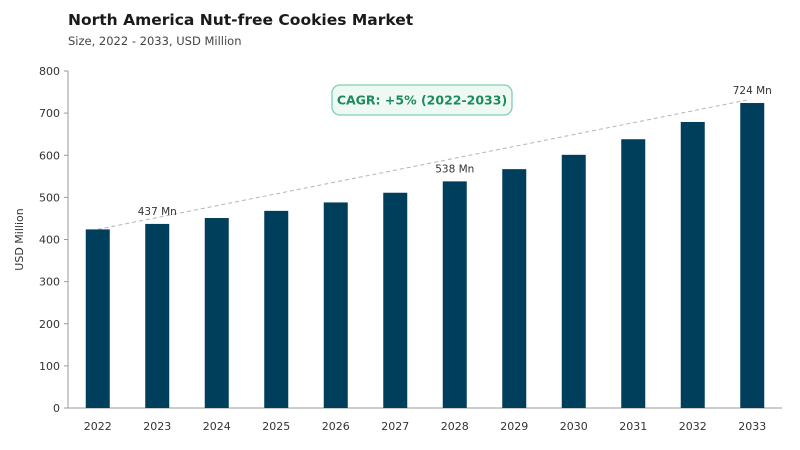 The width and height of the screenshot is (800, 450). Describe the element at coordinates (49, 113) in the screenshot. I see `y-tick-label: 700` at that location.